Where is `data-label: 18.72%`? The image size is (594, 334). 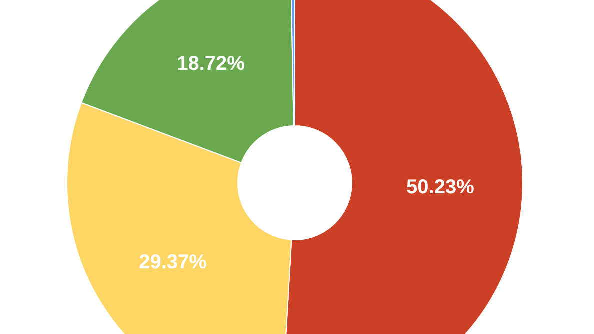
data-label: 18.72% is located at coordinates (211, 64).